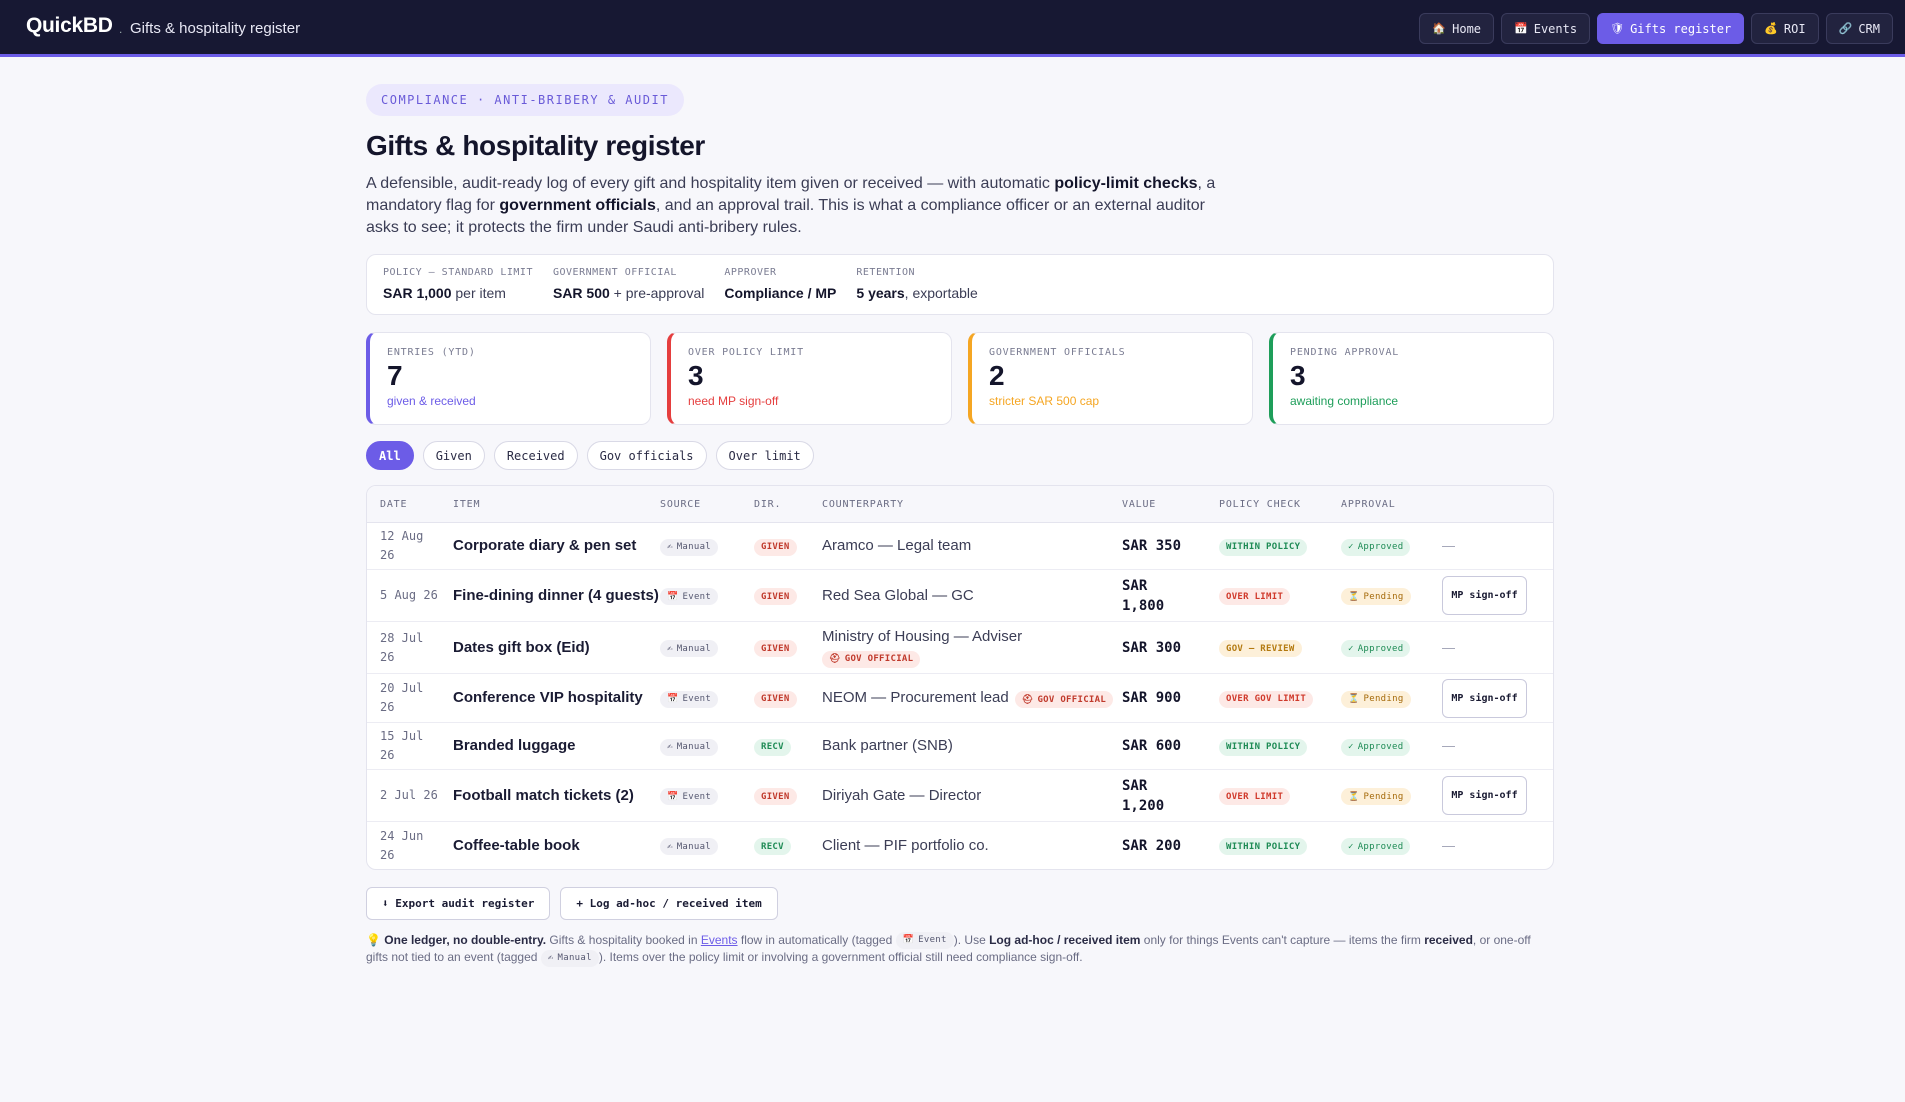 The image size is (1905, 1102). What do you see at coordinates (1859, 28) in the screenshot?
I see `nav-crm: 🔗 CRM` at bounding box center [1859, 28].